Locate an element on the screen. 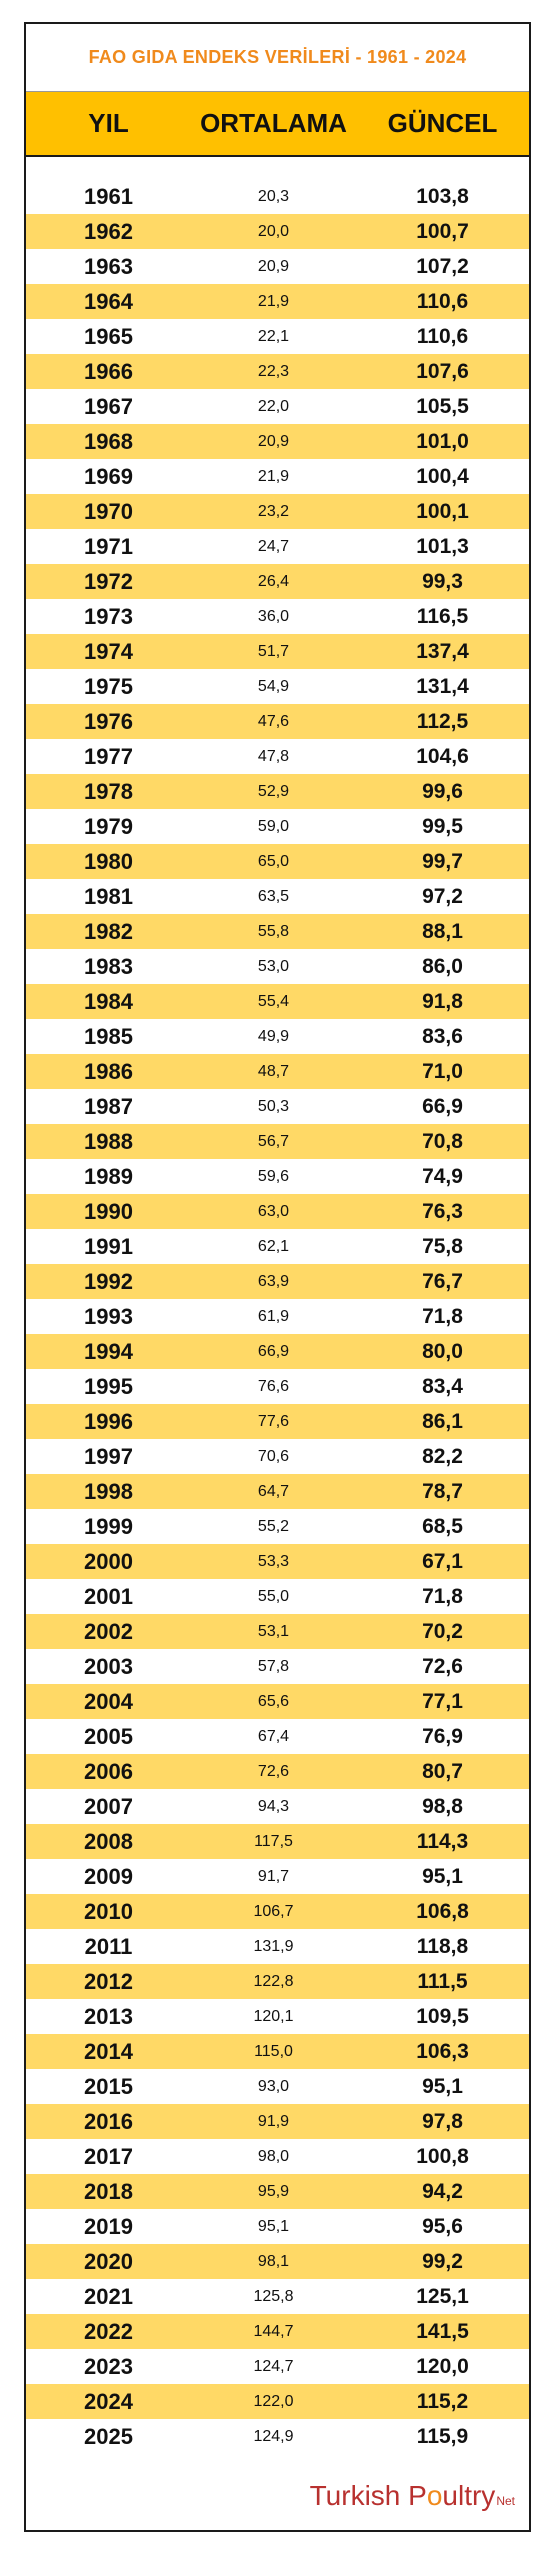  row-average: 51,7 is located at coordinates (273, 651).